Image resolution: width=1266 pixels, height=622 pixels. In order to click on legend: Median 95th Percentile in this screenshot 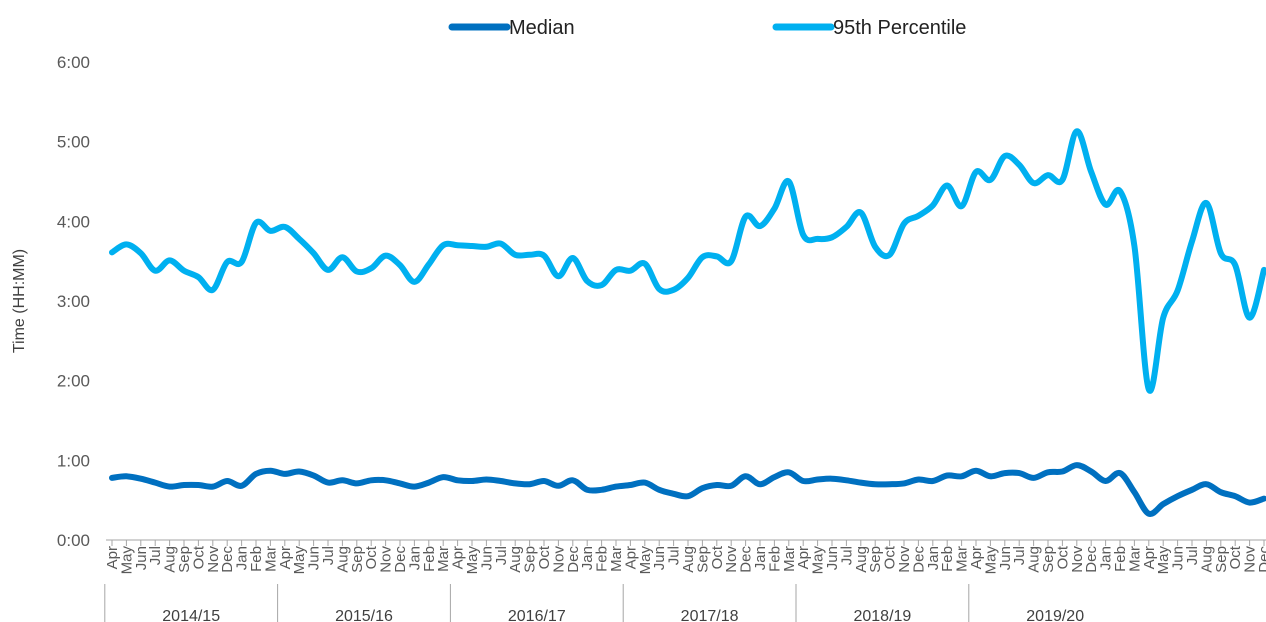, I will do `click(707, 28)`.